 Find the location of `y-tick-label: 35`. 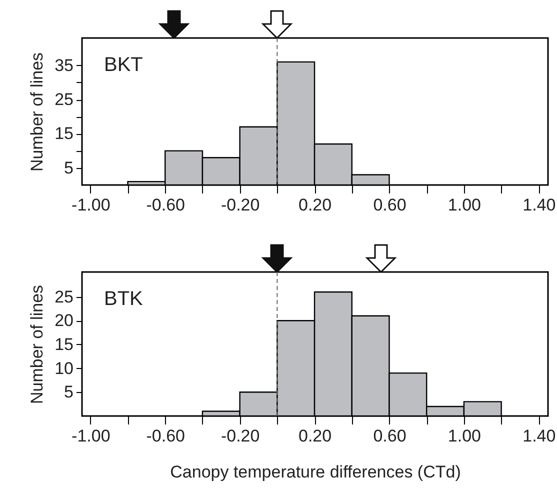

y-tick-label: 35 is located at coordinates (64, 65).